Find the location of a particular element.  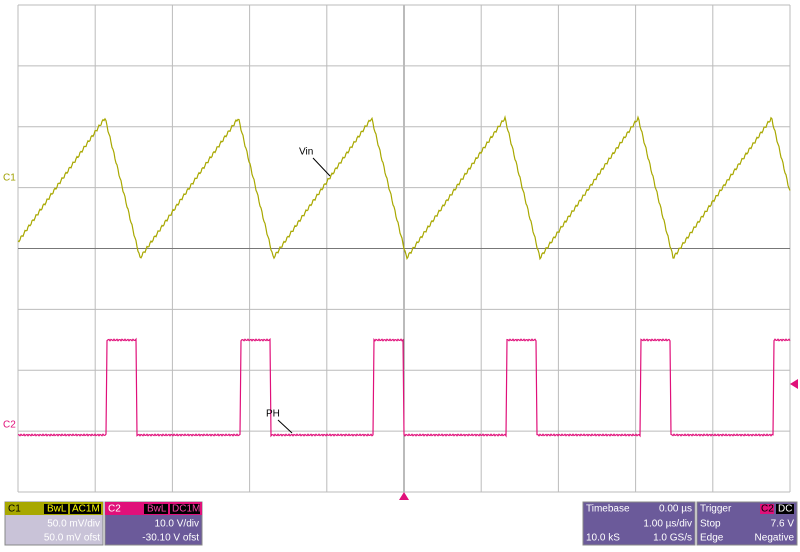

panel-title: Trigger is located at coordinates (716, 509).